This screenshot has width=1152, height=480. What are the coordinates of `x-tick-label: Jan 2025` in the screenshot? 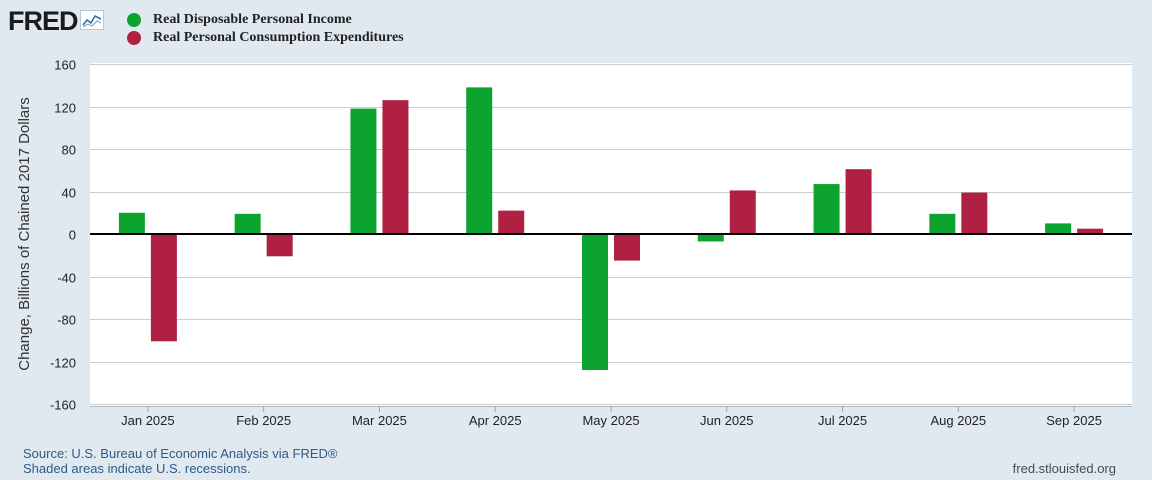 It's located at (148, 420).